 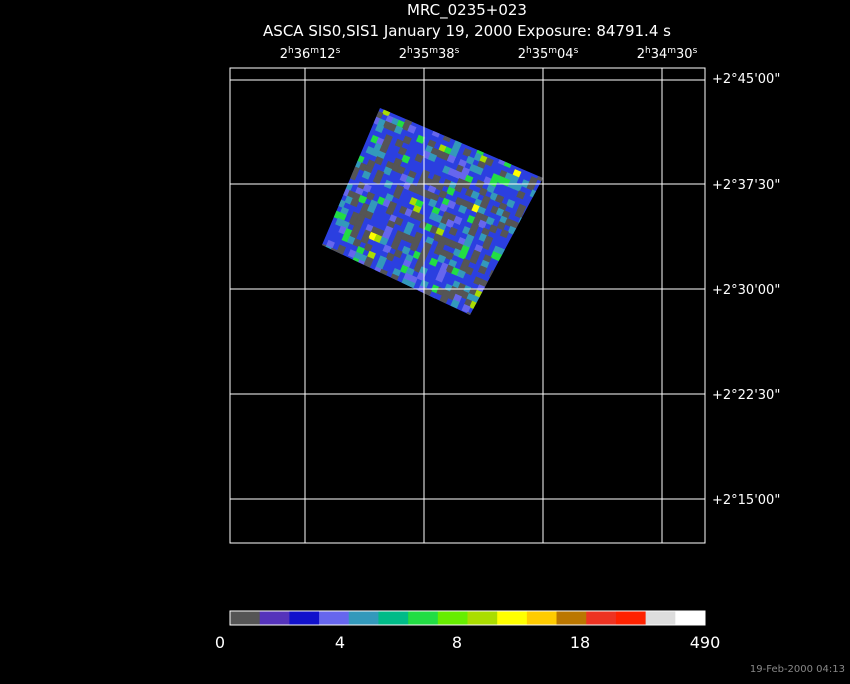 What do you see at coordinates (457, 642) in the screenshot?
I see `colorbar-label: 8` at bounding box center [457, 642].